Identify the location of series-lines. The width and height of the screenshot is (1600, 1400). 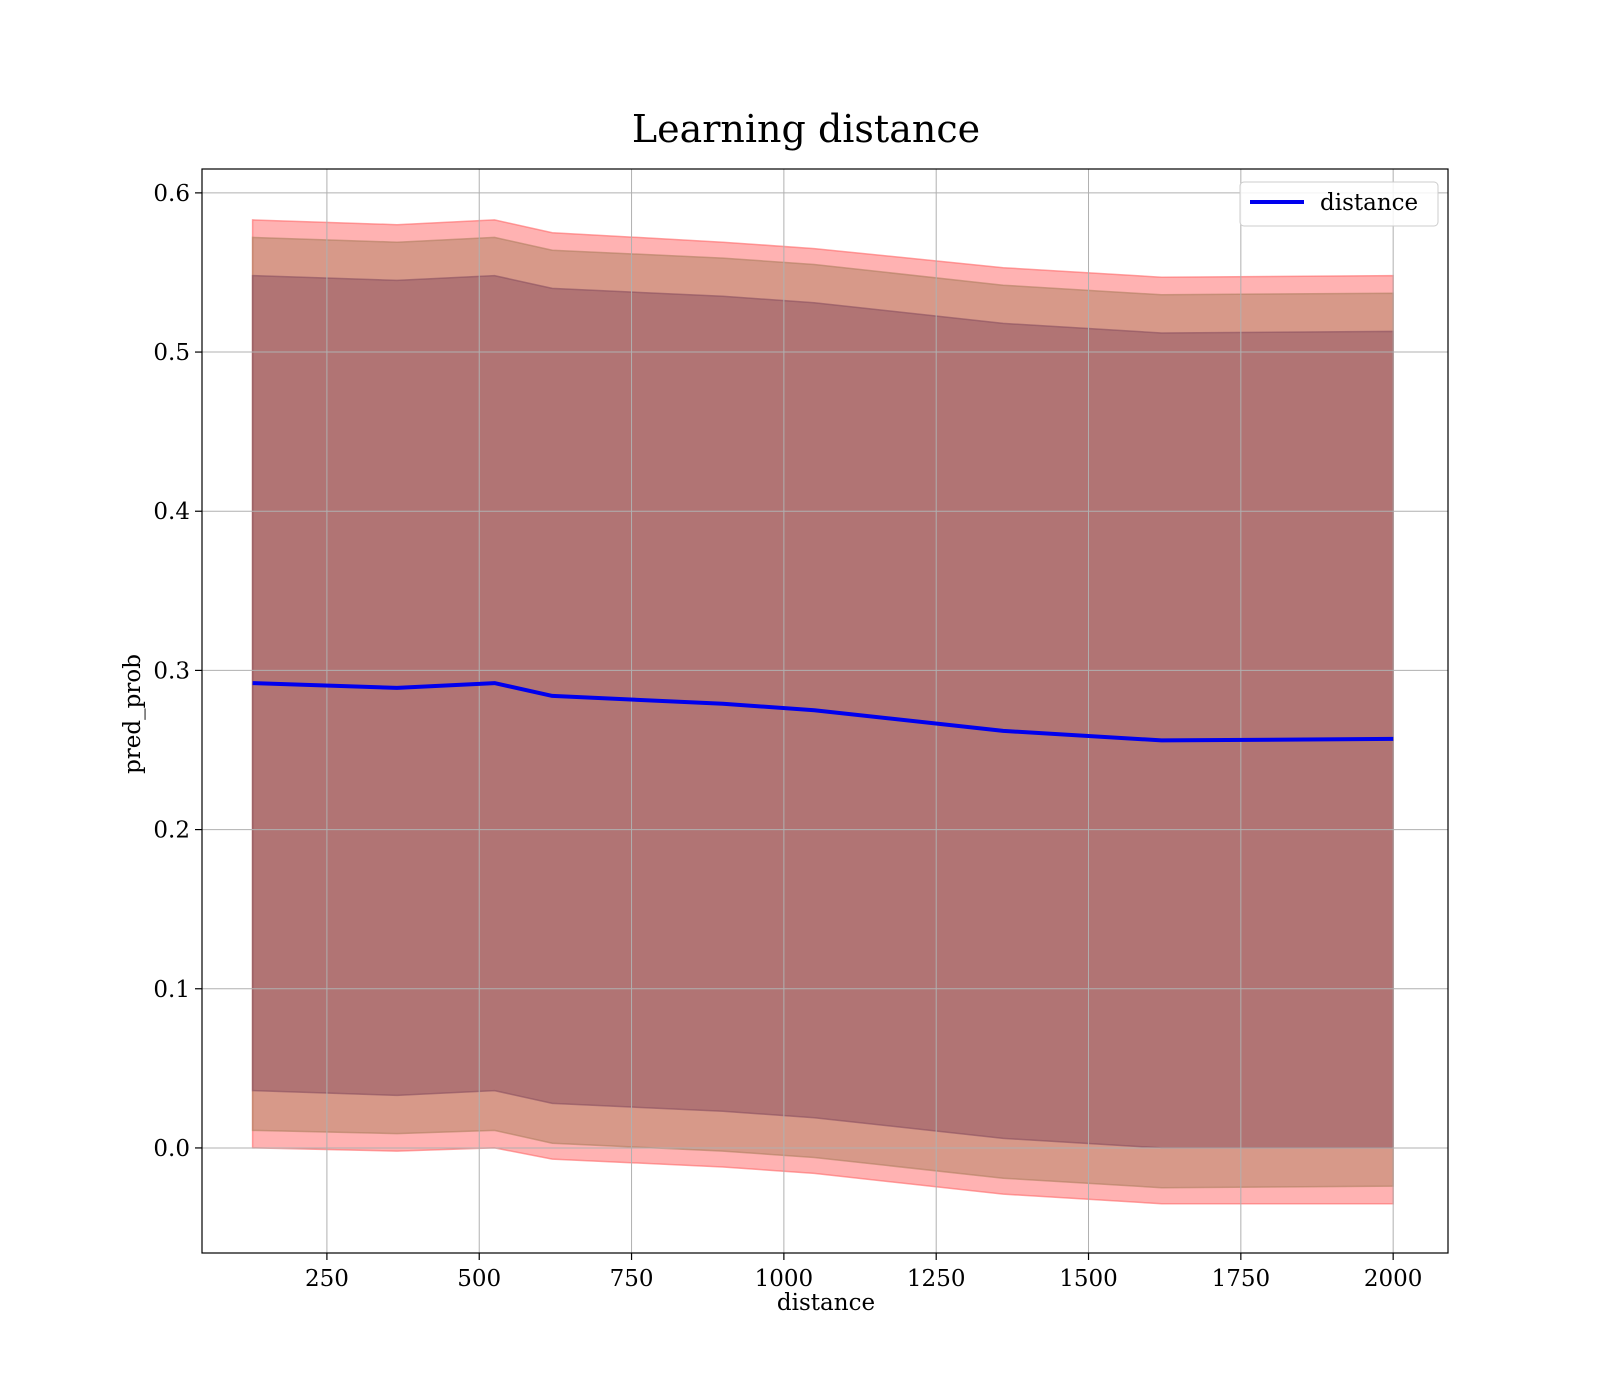
(823, 712).